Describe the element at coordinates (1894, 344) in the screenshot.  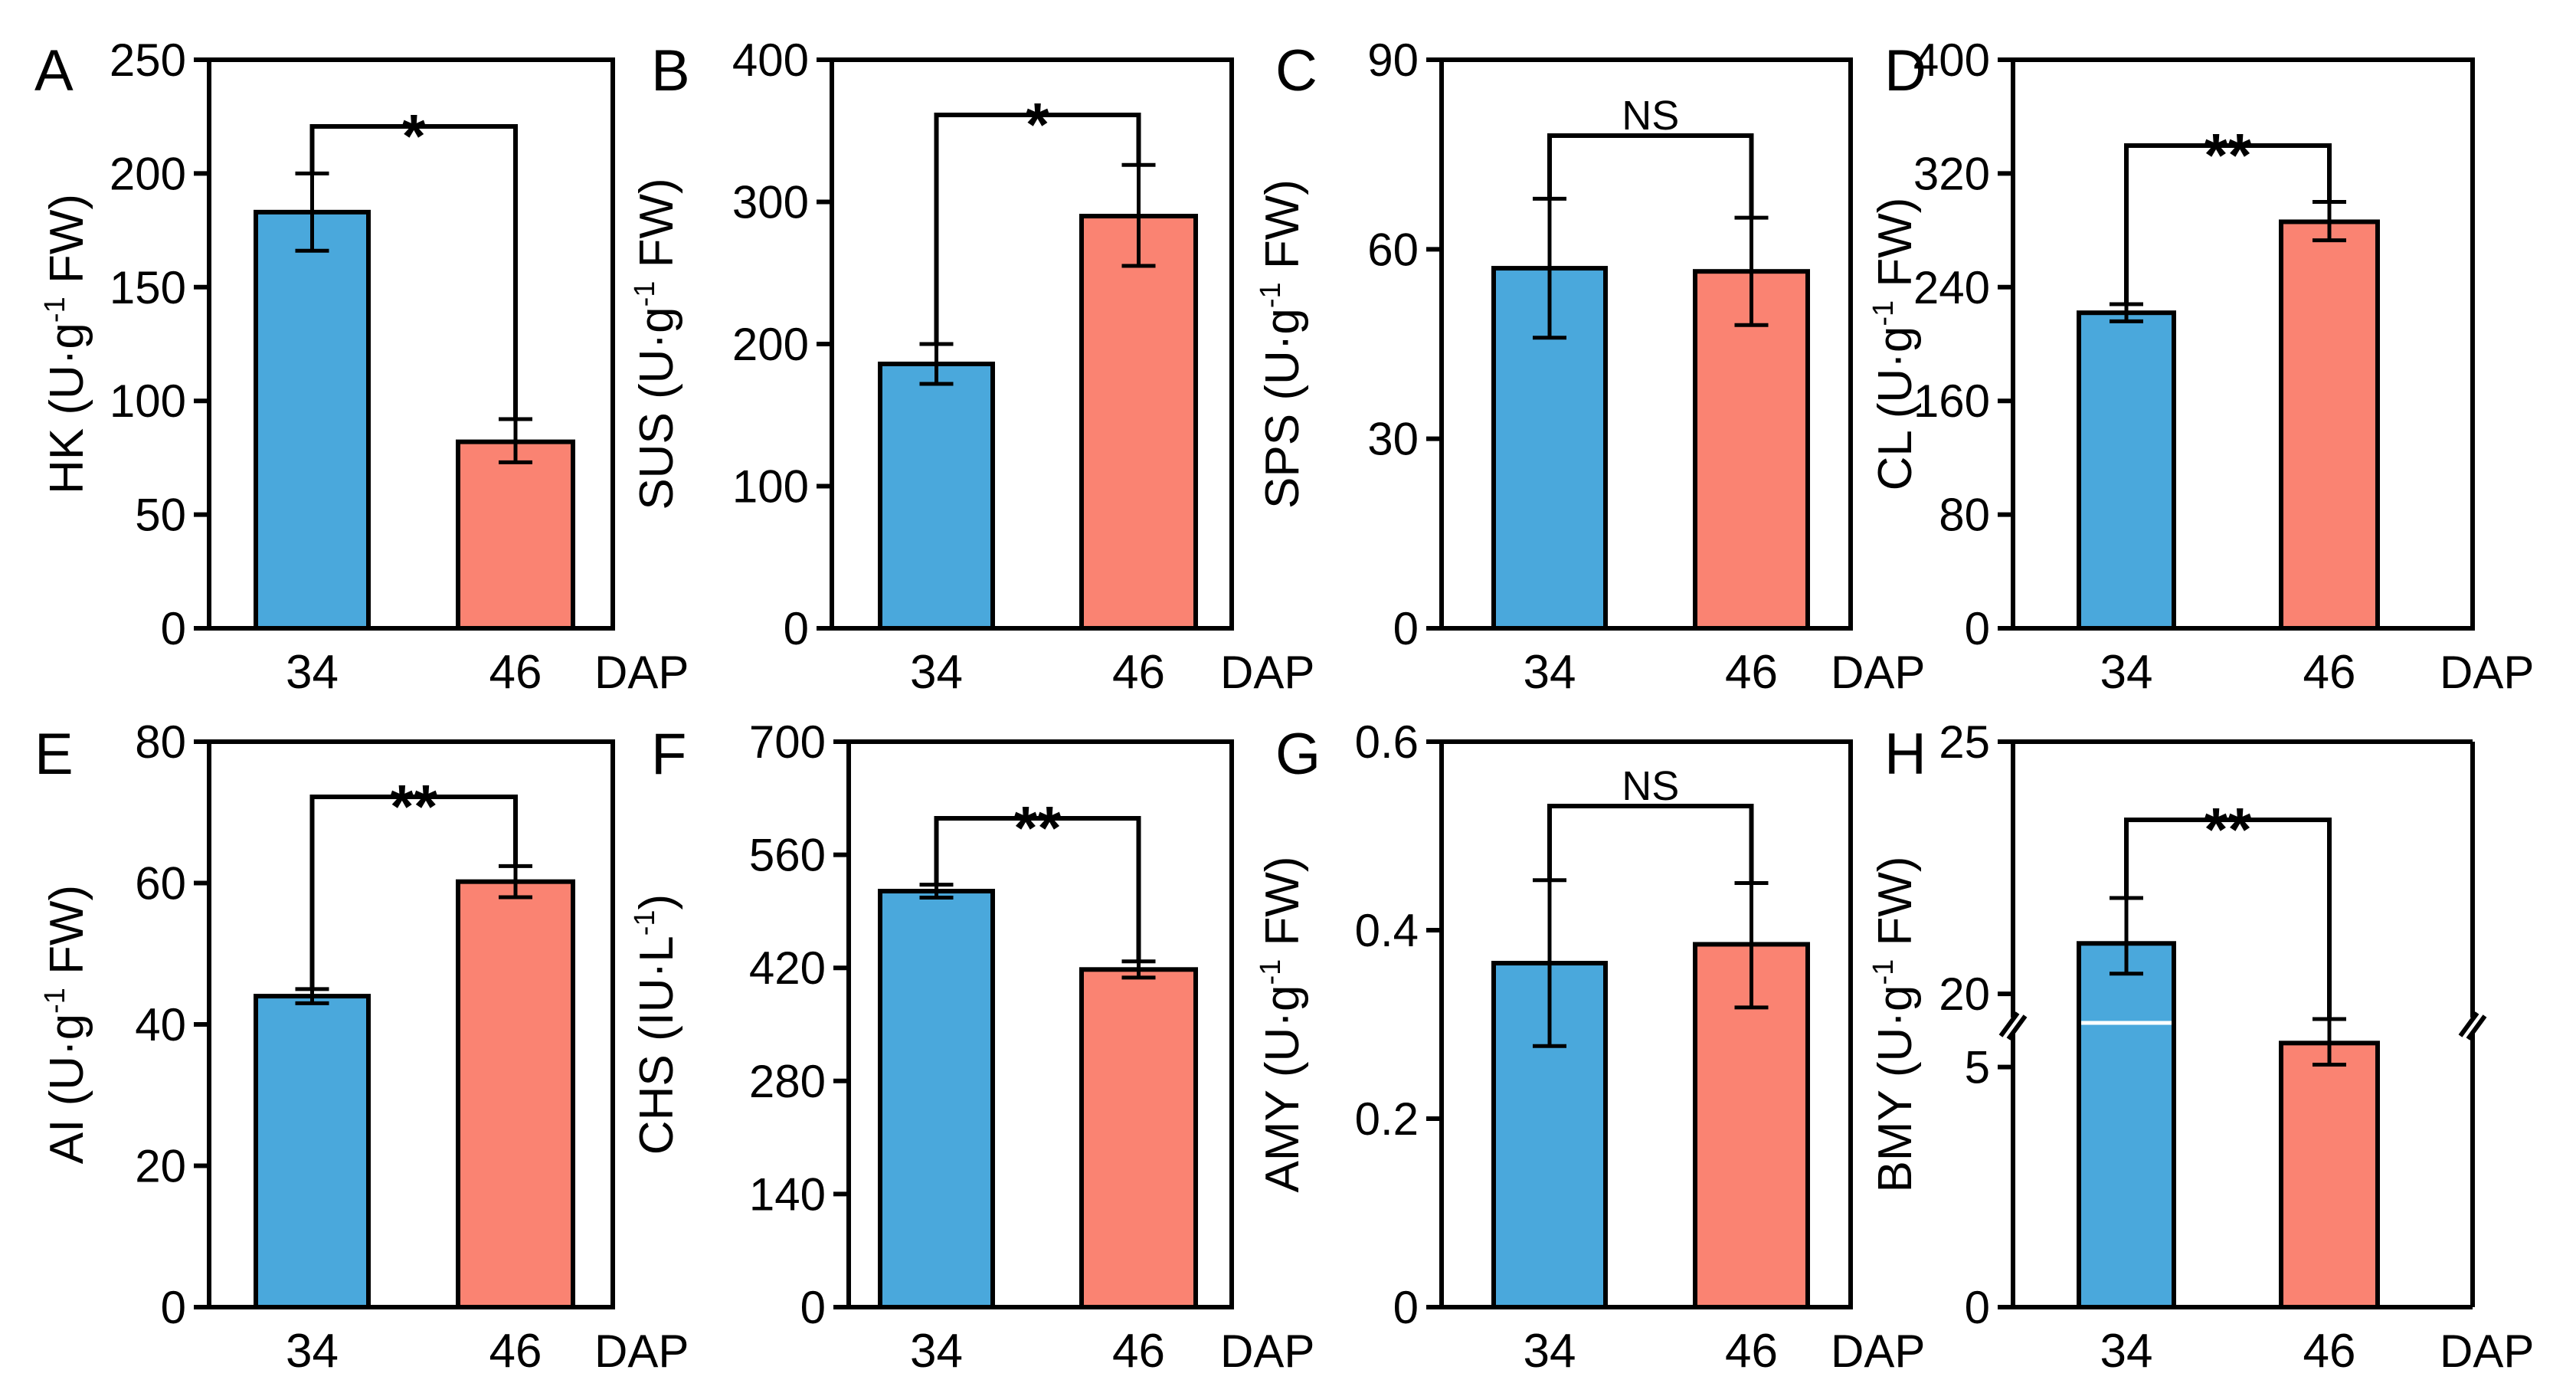
I see `y-axis-label: CL (U·g-1 FW)` at that location.